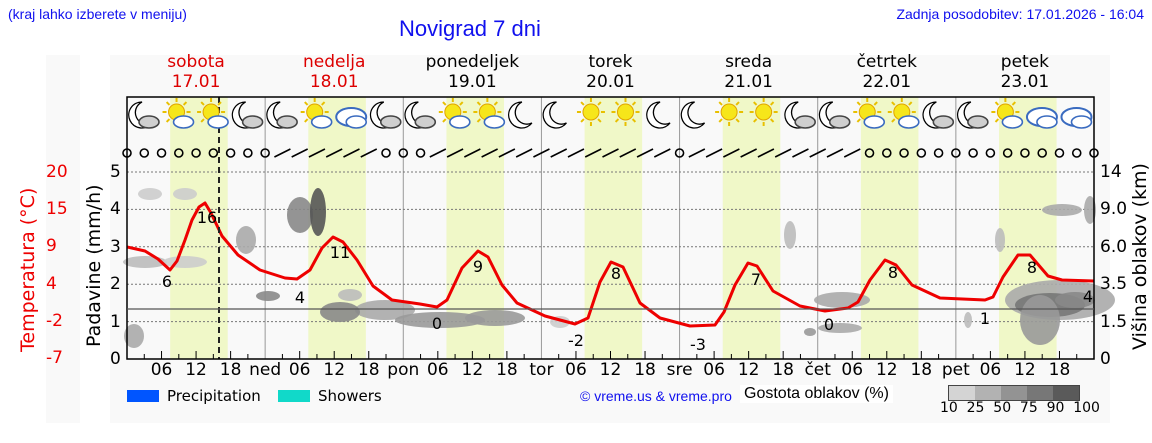  I want to click on precipitation-swatch, so click(143, 396).